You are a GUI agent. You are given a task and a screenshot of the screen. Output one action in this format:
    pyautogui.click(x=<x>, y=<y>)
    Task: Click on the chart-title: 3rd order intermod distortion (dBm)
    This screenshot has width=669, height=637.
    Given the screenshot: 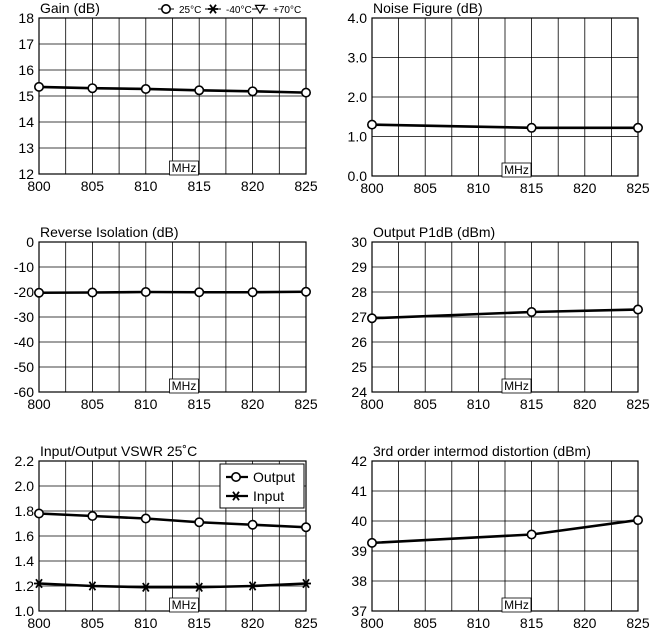 What is the action you would take?
    pyautogui.click(x=482, y=451)
    